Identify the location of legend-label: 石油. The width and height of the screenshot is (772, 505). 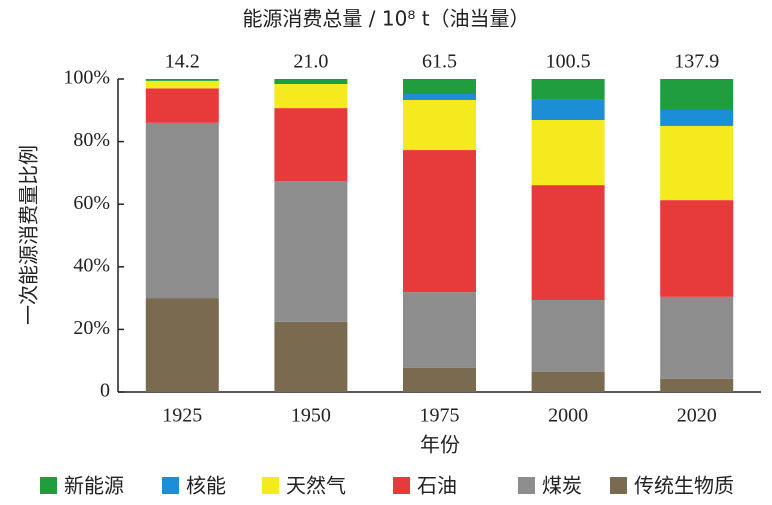
(437, 486).